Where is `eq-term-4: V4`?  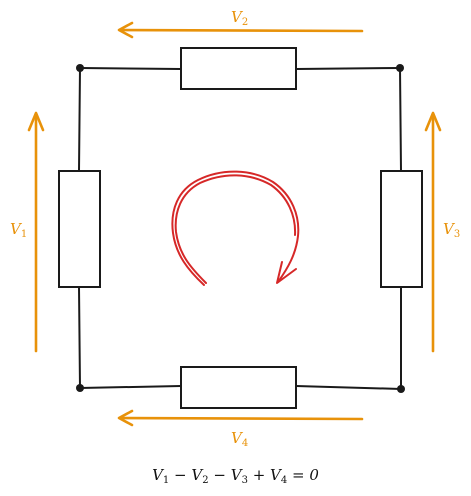
eq-term-4: V4 is located at coordinates (278, 475).